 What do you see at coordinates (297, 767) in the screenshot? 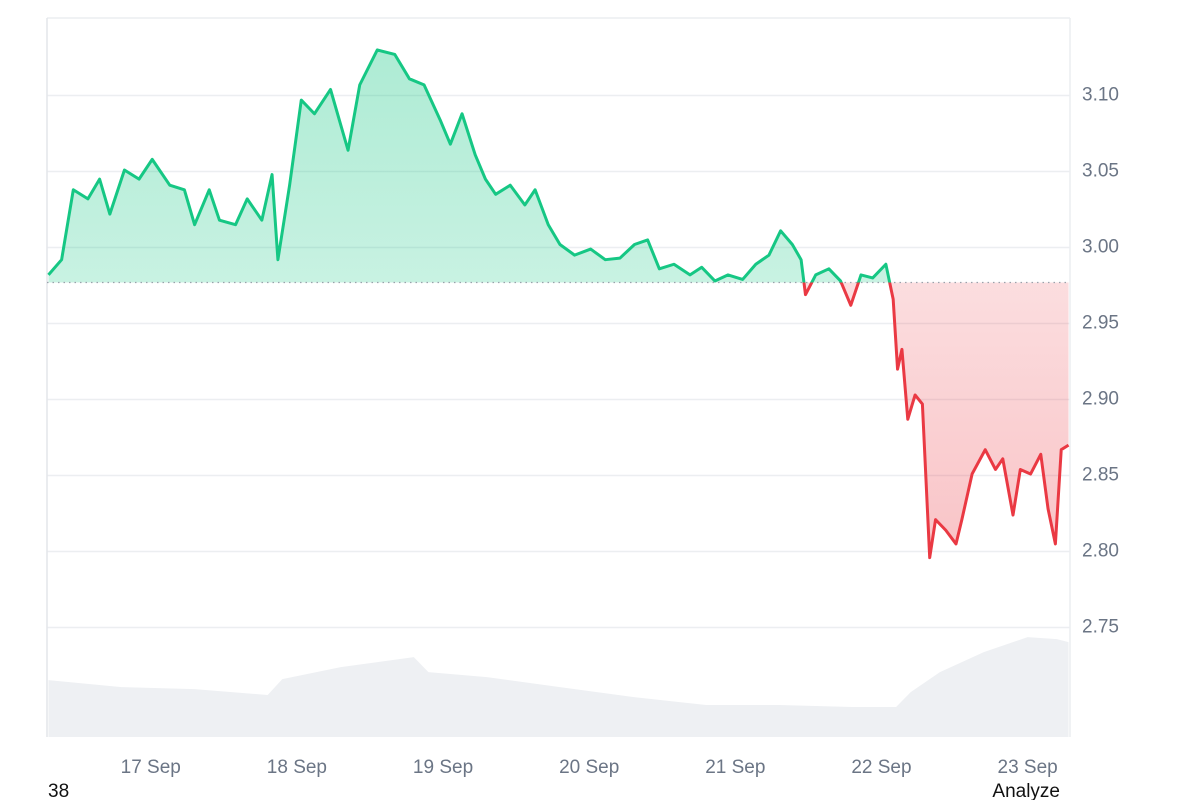
I see `x-tick-label: 18 Sep` at bounding box center [297, 767].